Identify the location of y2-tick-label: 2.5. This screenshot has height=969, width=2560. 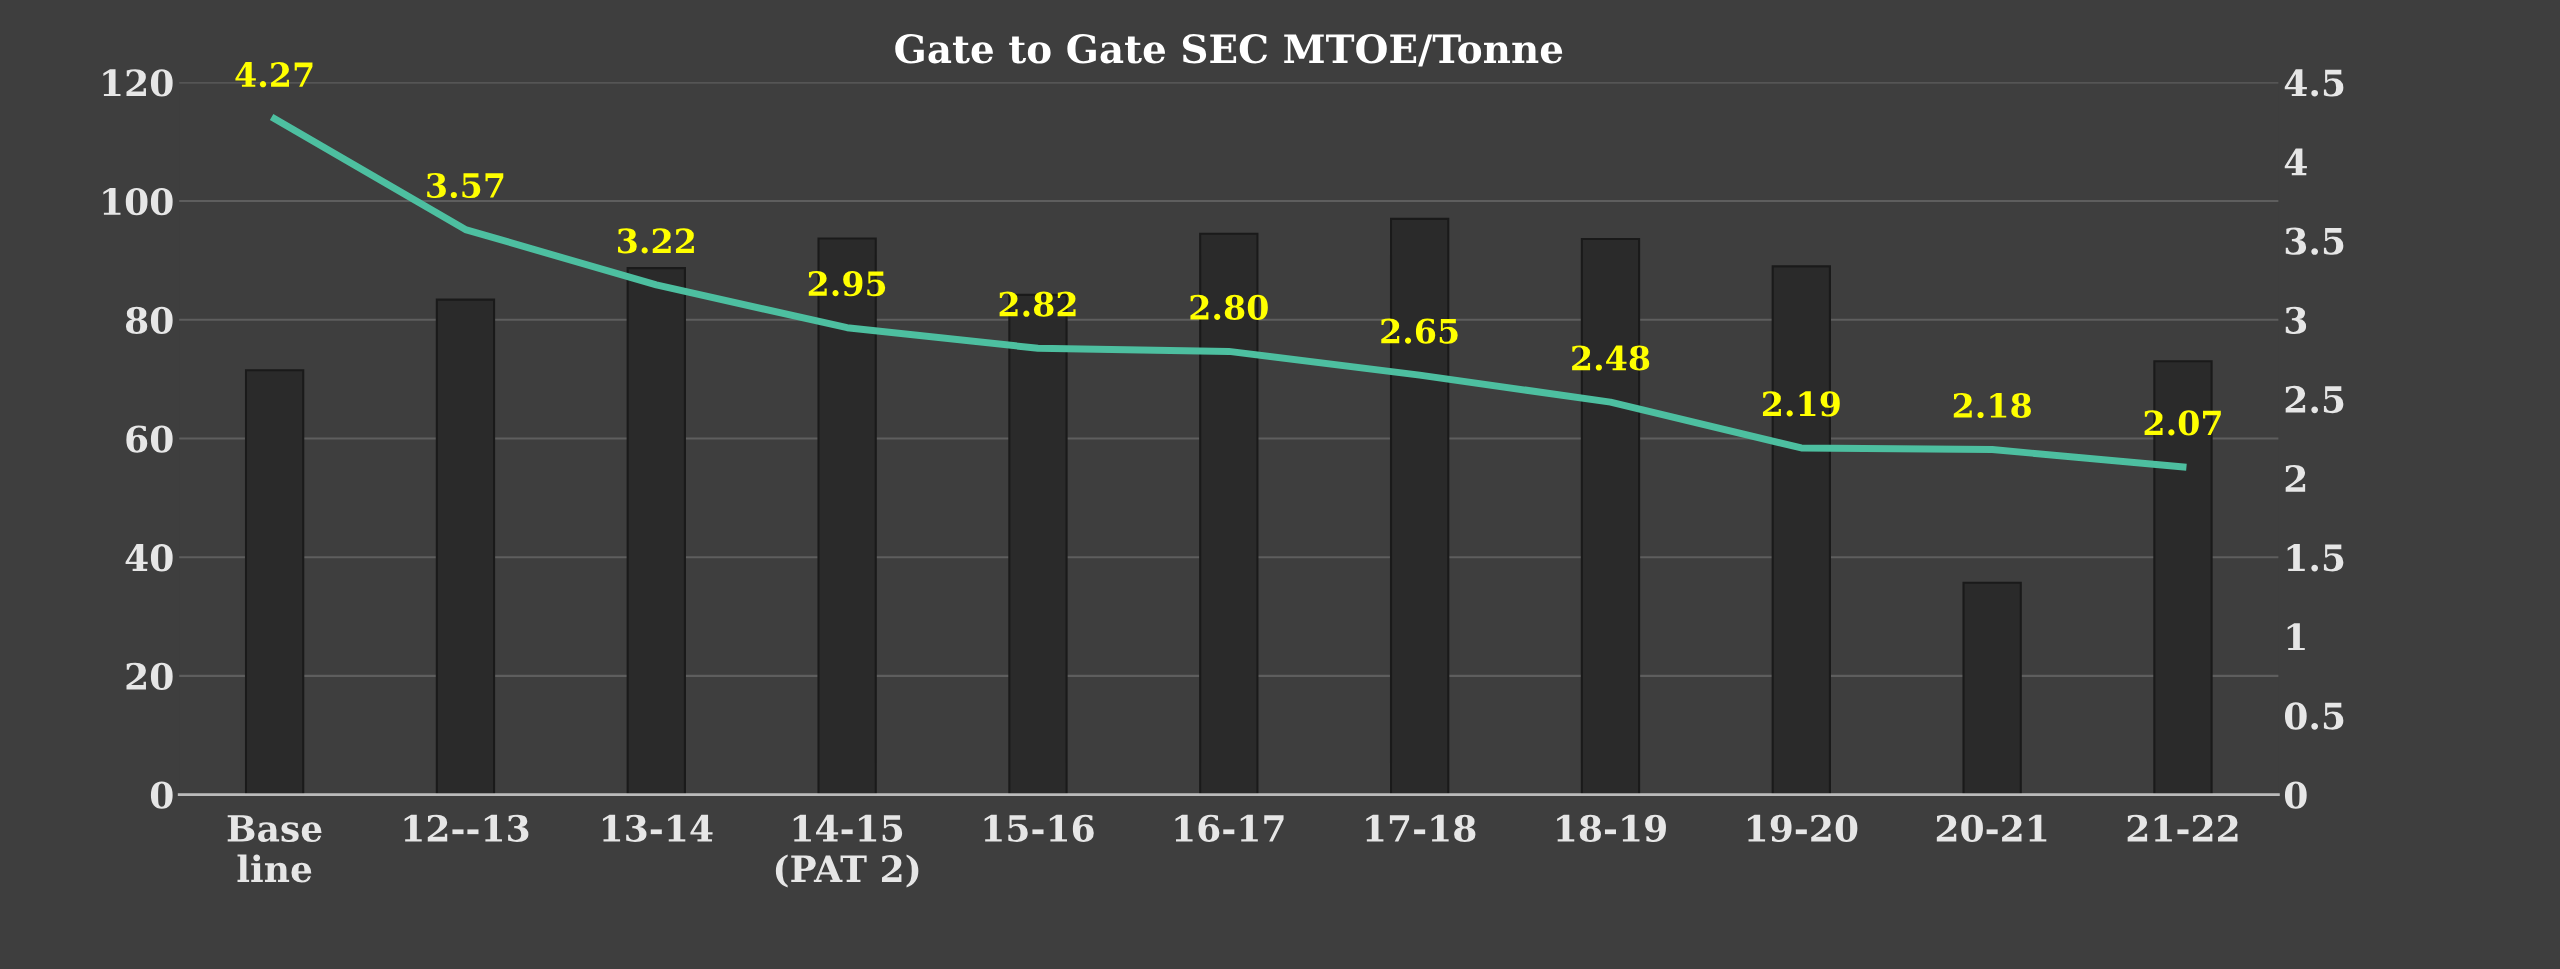
(2314, 399).